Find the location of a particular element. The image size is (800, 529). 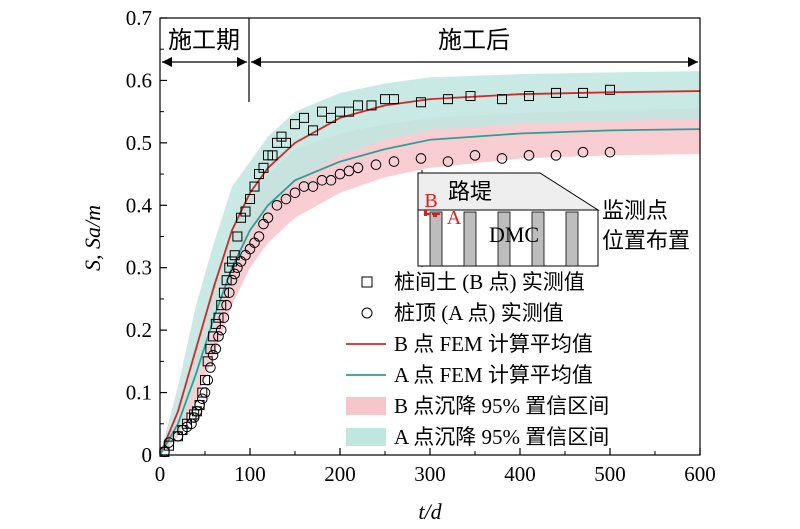

dmc-label: DMC is located at coordinates (514, 234).